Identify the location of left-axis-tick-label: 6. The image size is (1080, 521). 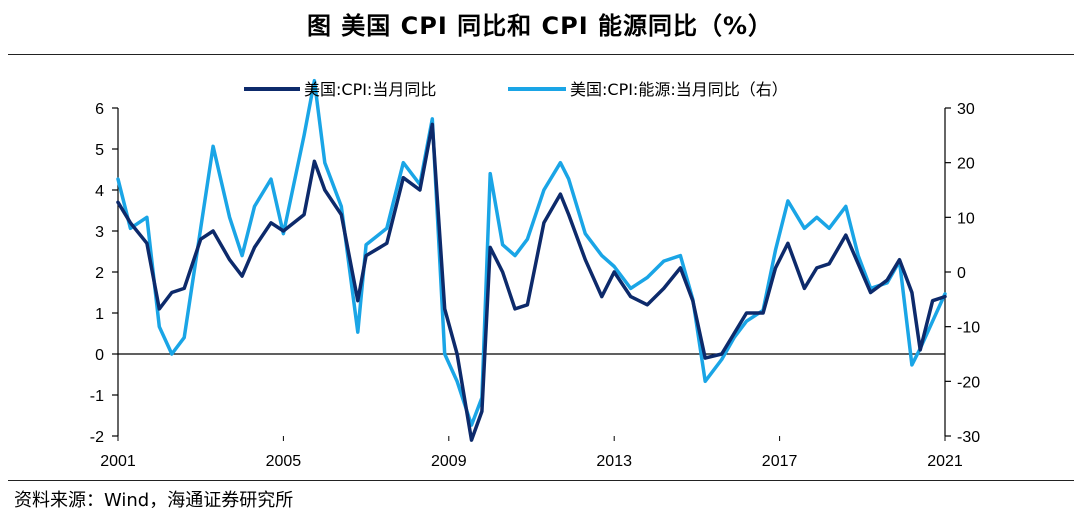
(99, 109).